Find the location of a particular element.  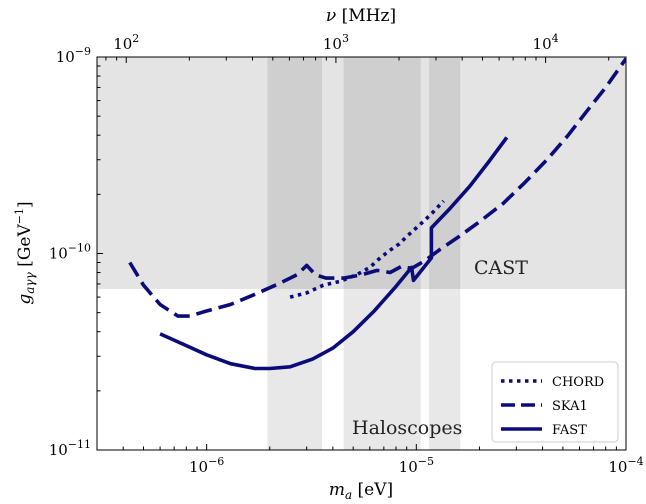

top-axis-title: ν [MHz] is located at coordinates (361, 16).